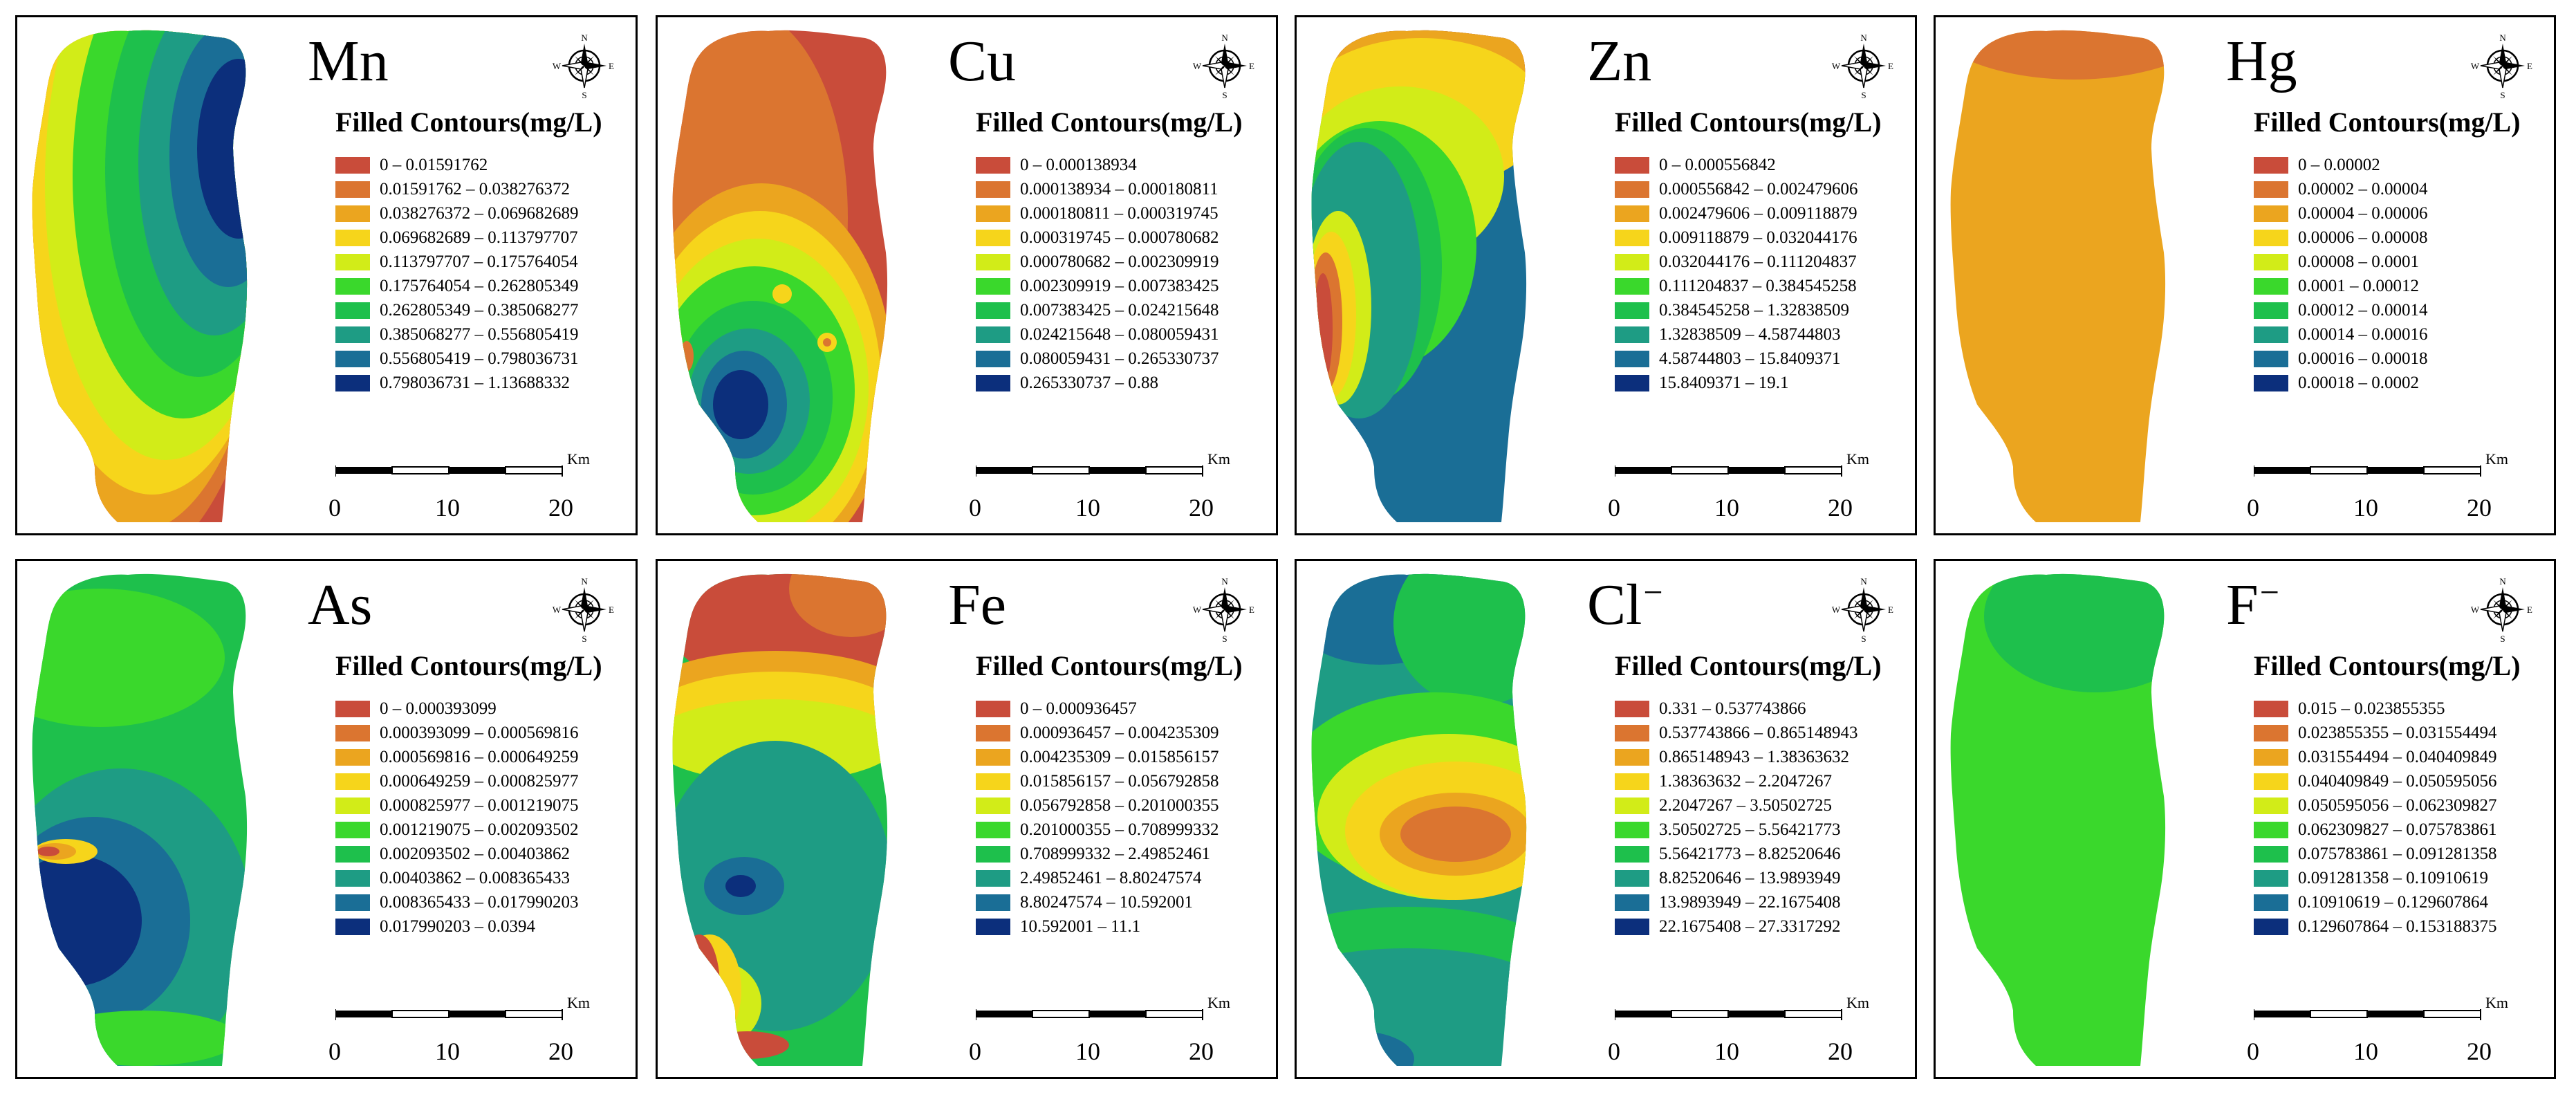 This screenshot has width=2576, height=1097. What do you see at coordinates (1120, 358) in the screenshot?
I see `legend-label: 0.080059431 – 0.265330737` at bounding box center [1120, 358].